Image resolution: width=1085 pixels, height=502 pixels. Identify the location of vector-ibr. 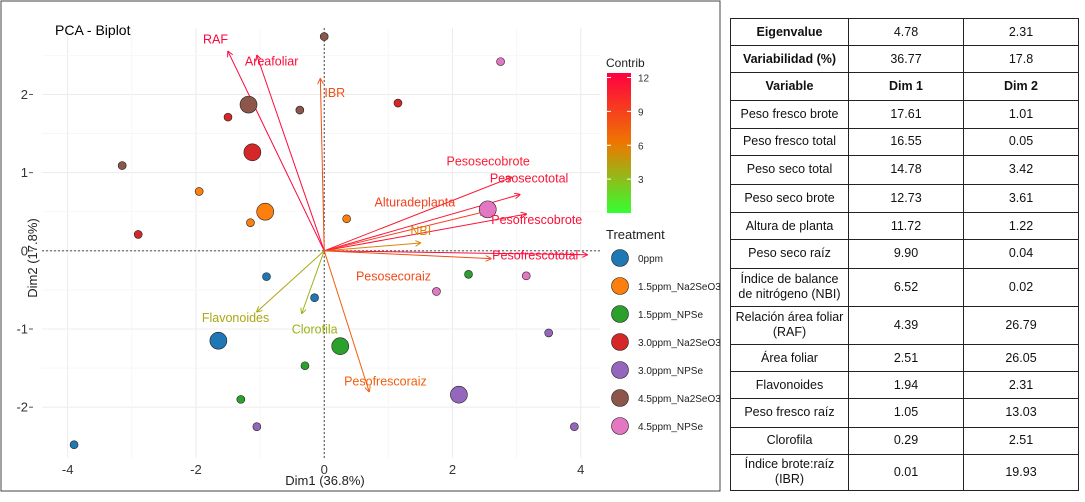
(322, 165).